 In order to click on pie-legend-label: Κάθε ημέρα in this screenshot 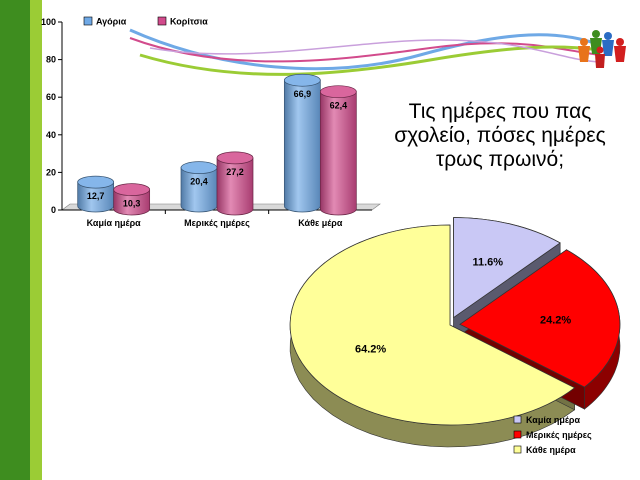, I will do `click(551, 450)`.